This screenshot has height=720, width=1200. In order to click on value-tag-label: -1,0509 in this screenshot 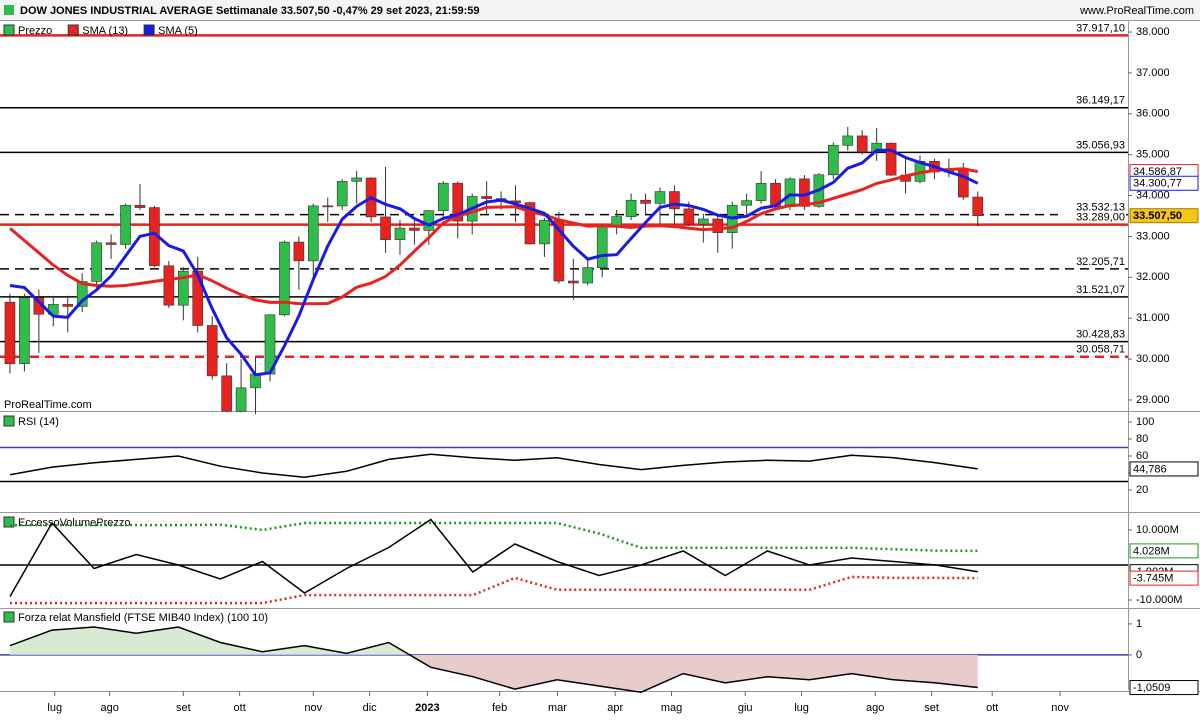, I will do `click(1151, 688)`.